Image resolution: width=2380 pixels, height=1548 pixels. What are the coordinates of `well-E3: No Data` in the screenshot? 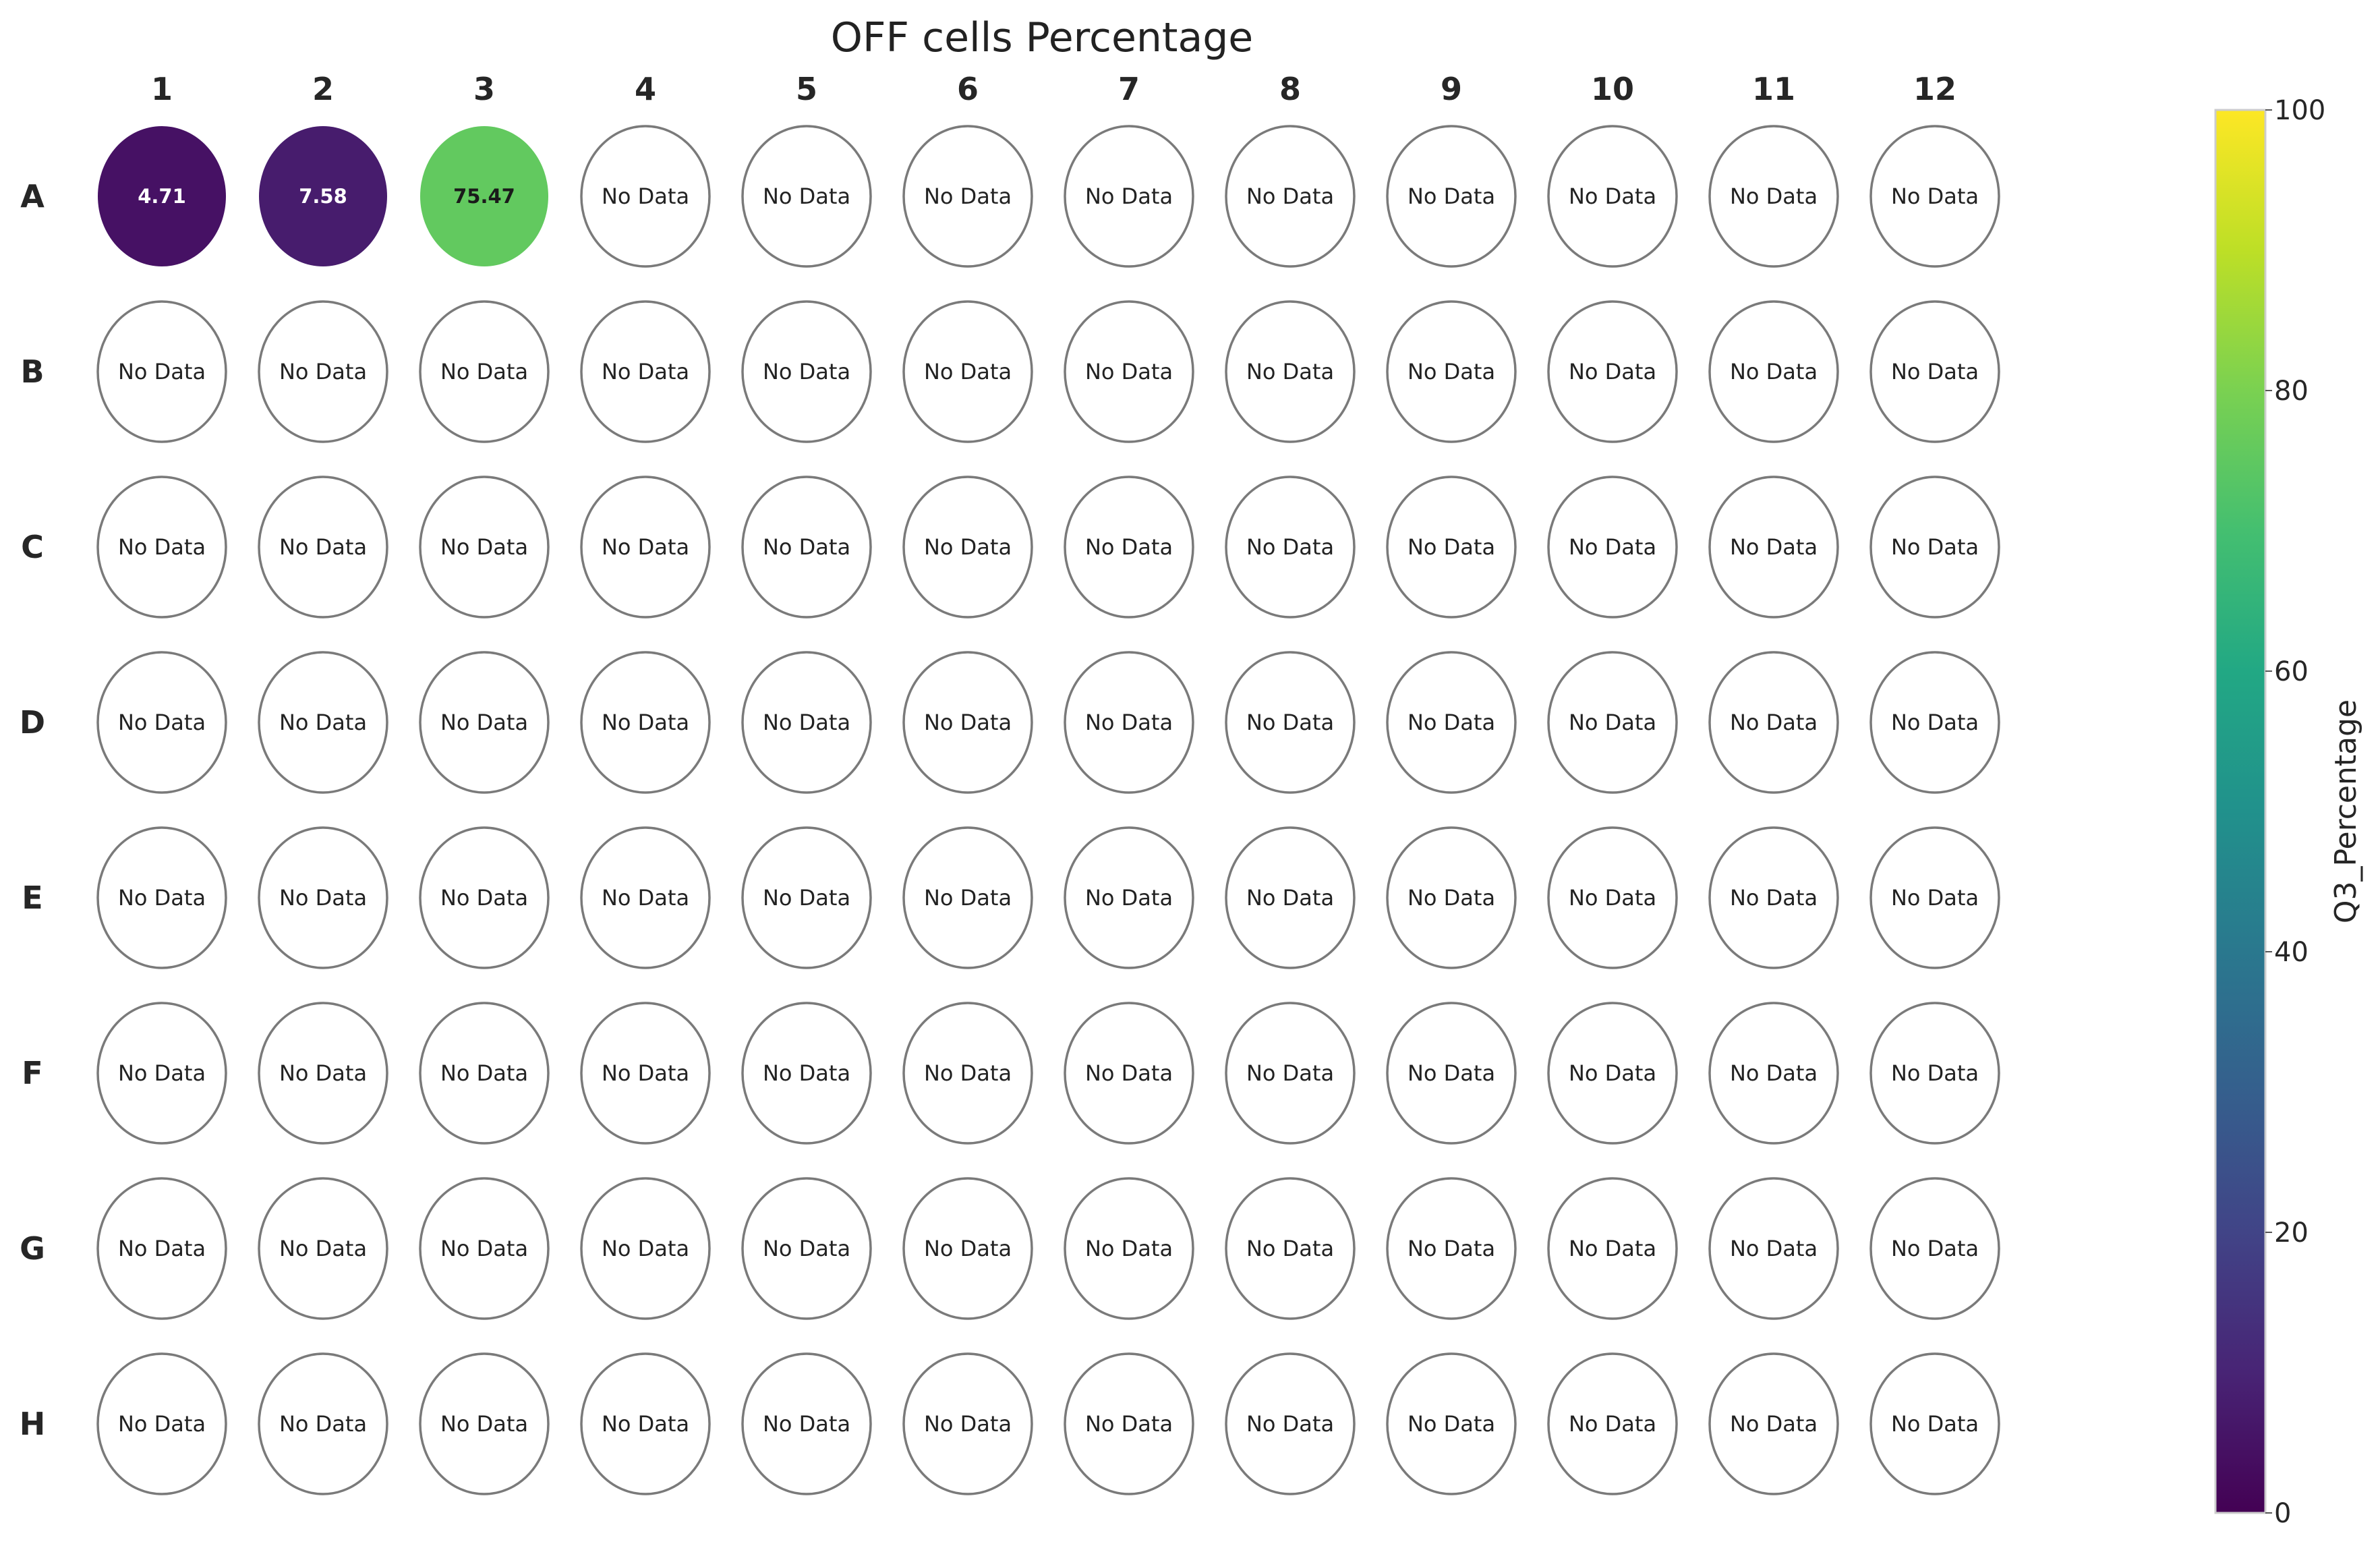 It's located at (484, 898).